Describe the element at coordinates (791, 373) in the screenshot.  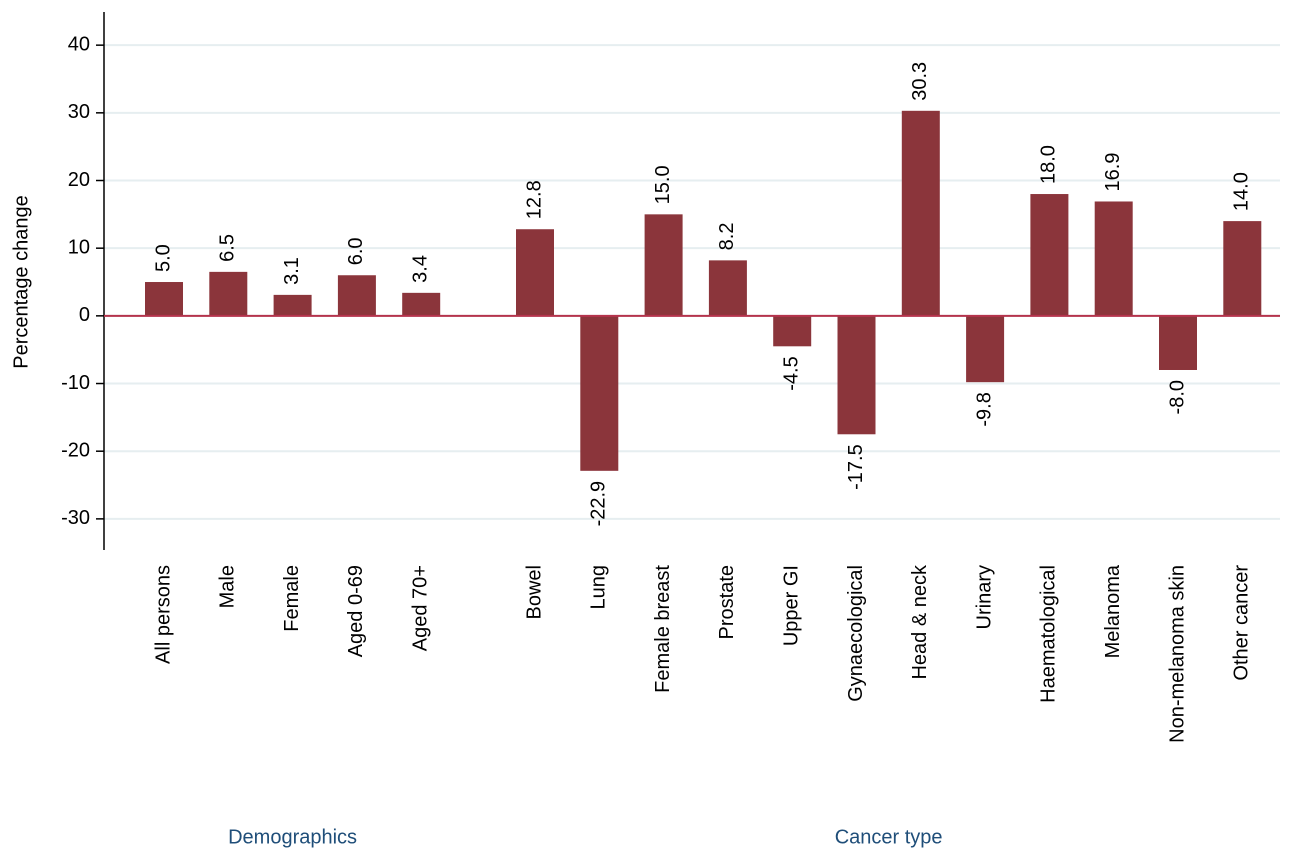
I see `value-label: -4.5` at that location.